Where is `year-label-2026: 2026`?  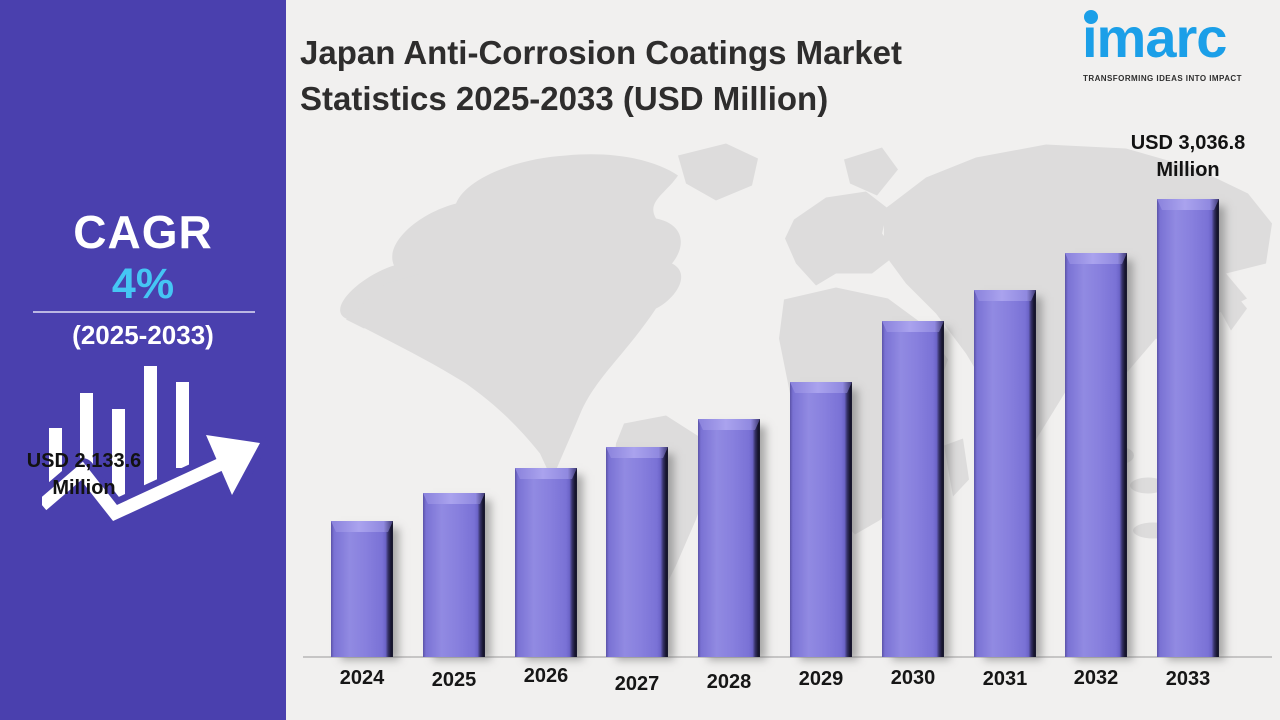
year-label-2026: 2026 is located at coordinates (546, 676).